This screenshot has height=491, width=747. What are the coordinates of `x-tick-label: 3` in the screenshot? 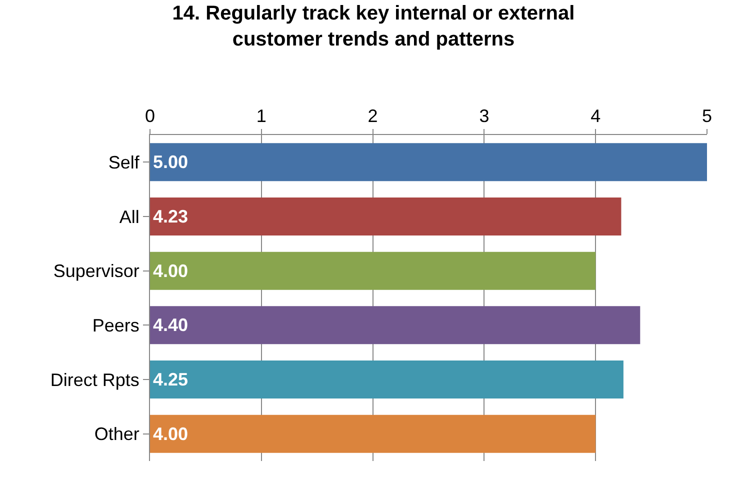 It's located at (484, 116).